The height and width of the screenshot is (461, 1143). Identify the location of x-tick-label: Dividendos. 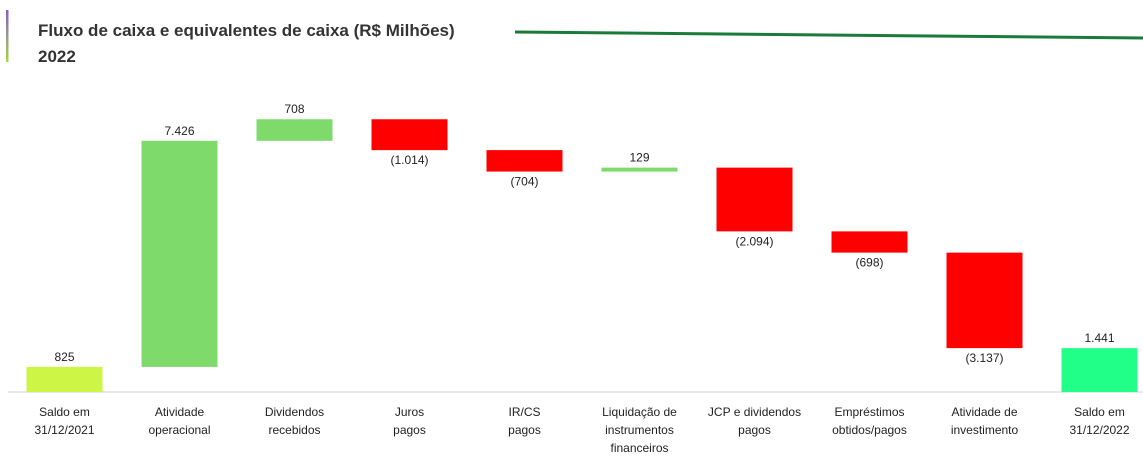
(294, 412).